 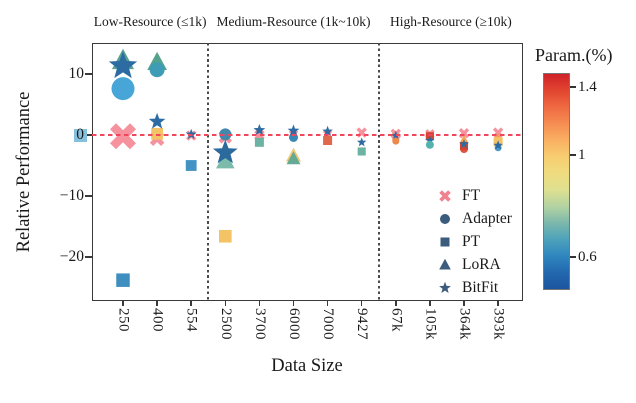 What do you see at coordinates (157, 320) in the screenshot?
I see `x-tick-label: 400` at bounding box center [157, 320].